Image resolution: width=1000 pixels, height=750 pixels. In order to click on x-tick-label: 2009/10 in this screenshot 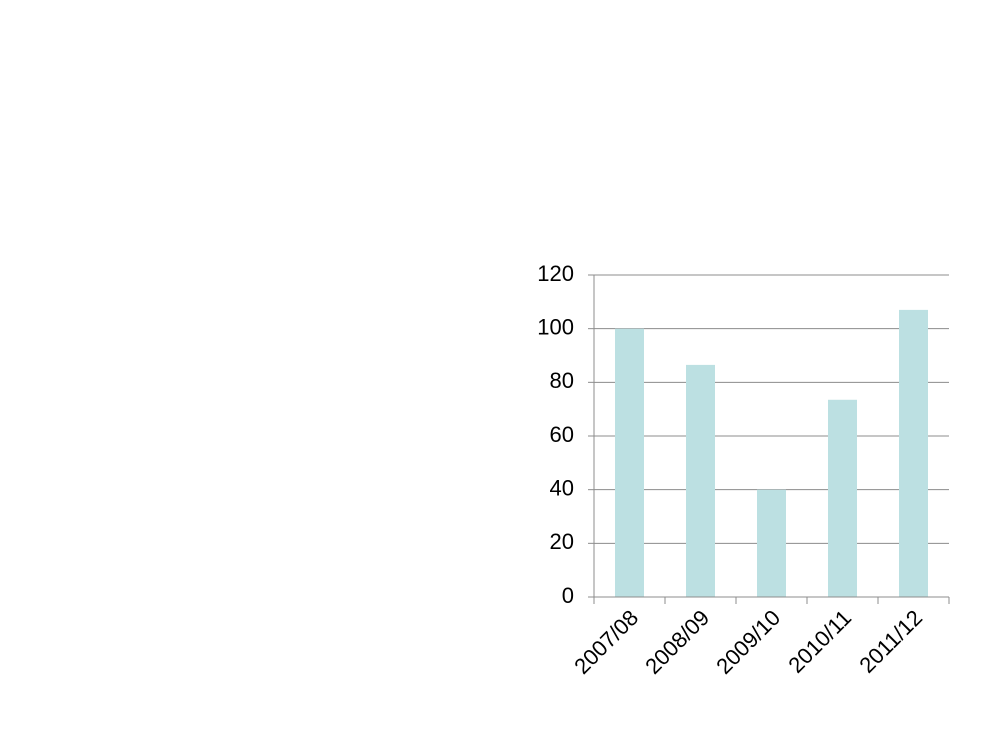, I will do `click(748, 642)`.